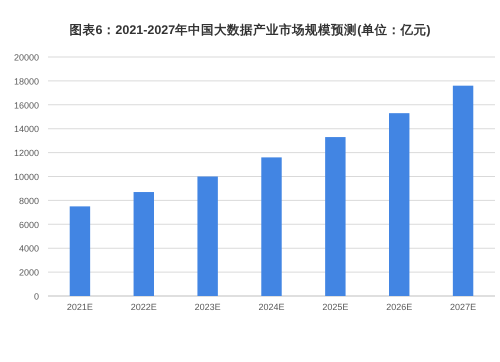 The width and height of the screenshot is (500, 362). Describe the element at coordinates (28, 249) in the screenshot. I see `y-tick-label: 4000` at that location.